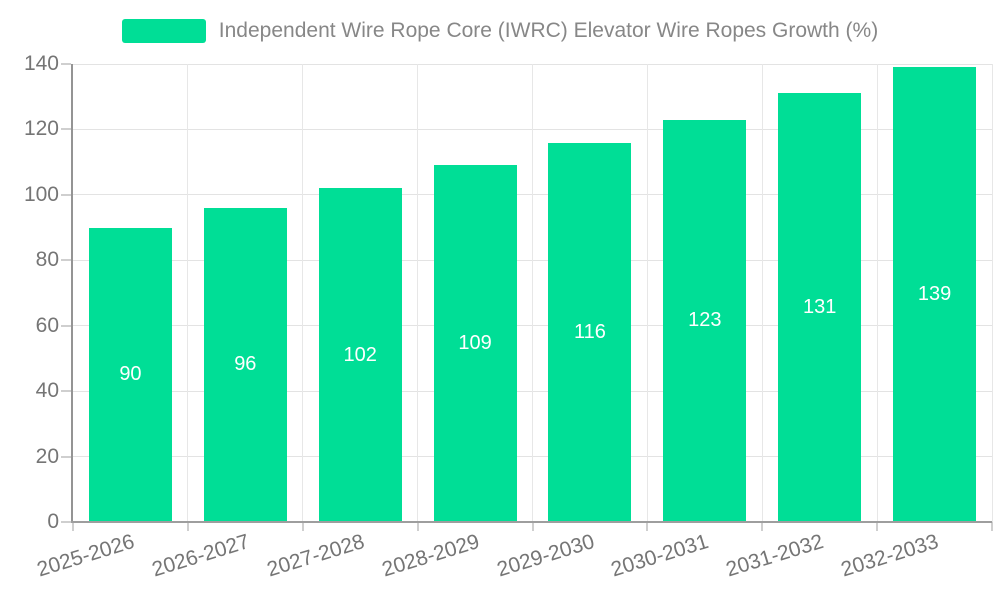 The height and width of the screenshot is (600, 1000). What do you see at coordinates (72, 293) in the screenshot?
I see `y-axis-line` at bounding box center [72, 293].